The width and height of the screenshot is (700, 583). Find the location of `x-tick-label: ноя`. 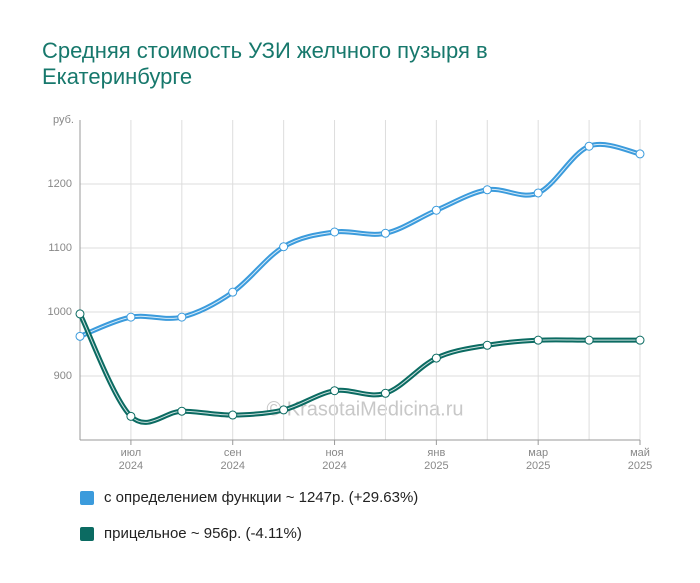

x-tick-label: ноя is located at coordinates (334, 453).